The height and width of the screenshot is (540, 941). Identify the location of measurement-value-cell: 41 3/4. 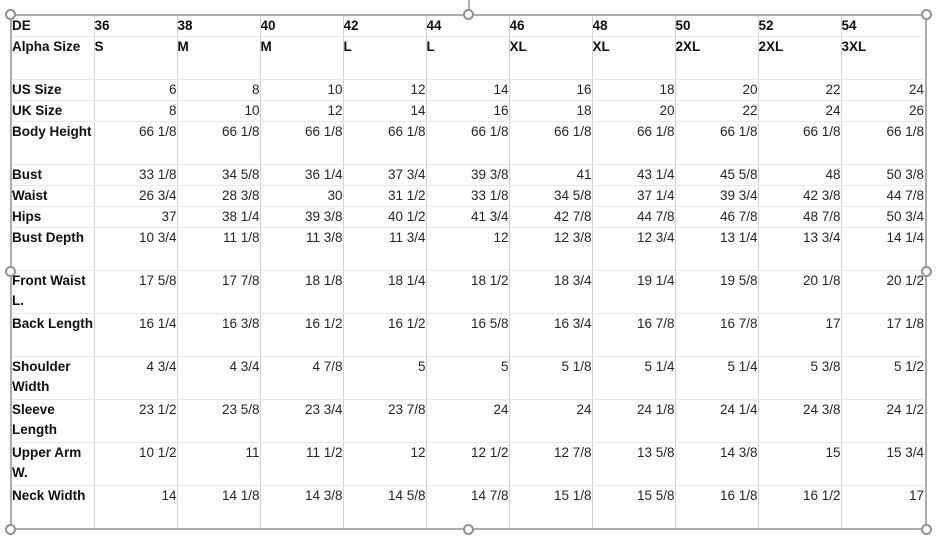
(468, 217).